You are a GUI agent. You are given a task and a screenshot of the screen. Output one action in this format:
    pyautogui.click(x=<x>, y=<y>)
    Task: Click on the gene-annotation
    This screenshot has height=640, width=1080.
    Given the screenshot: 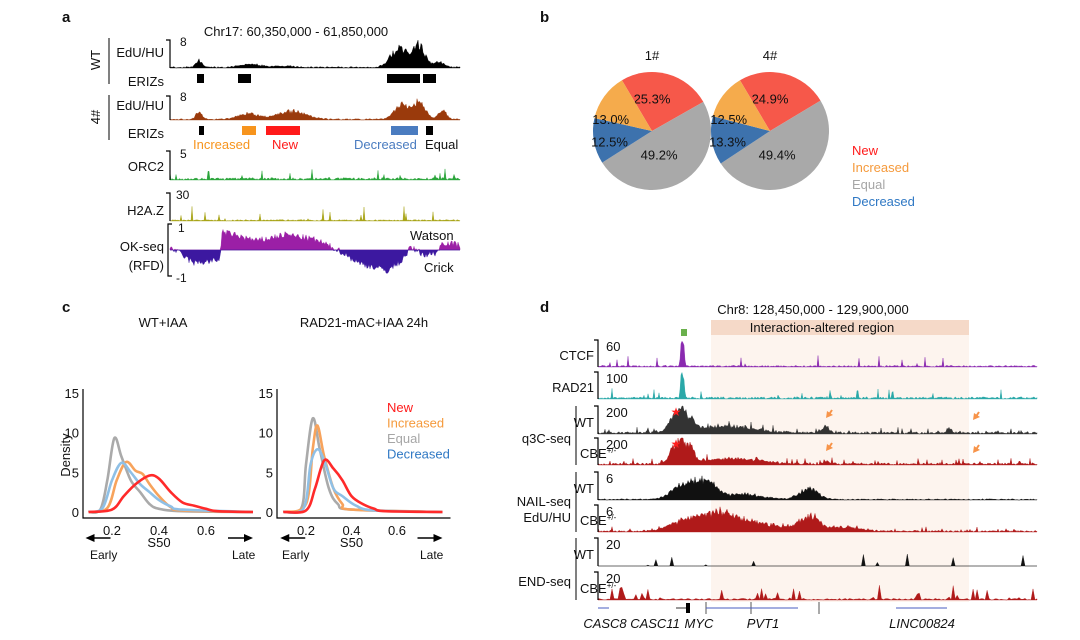 What is the action you would take?
    pyautogui.click(x=772, y=608)
    